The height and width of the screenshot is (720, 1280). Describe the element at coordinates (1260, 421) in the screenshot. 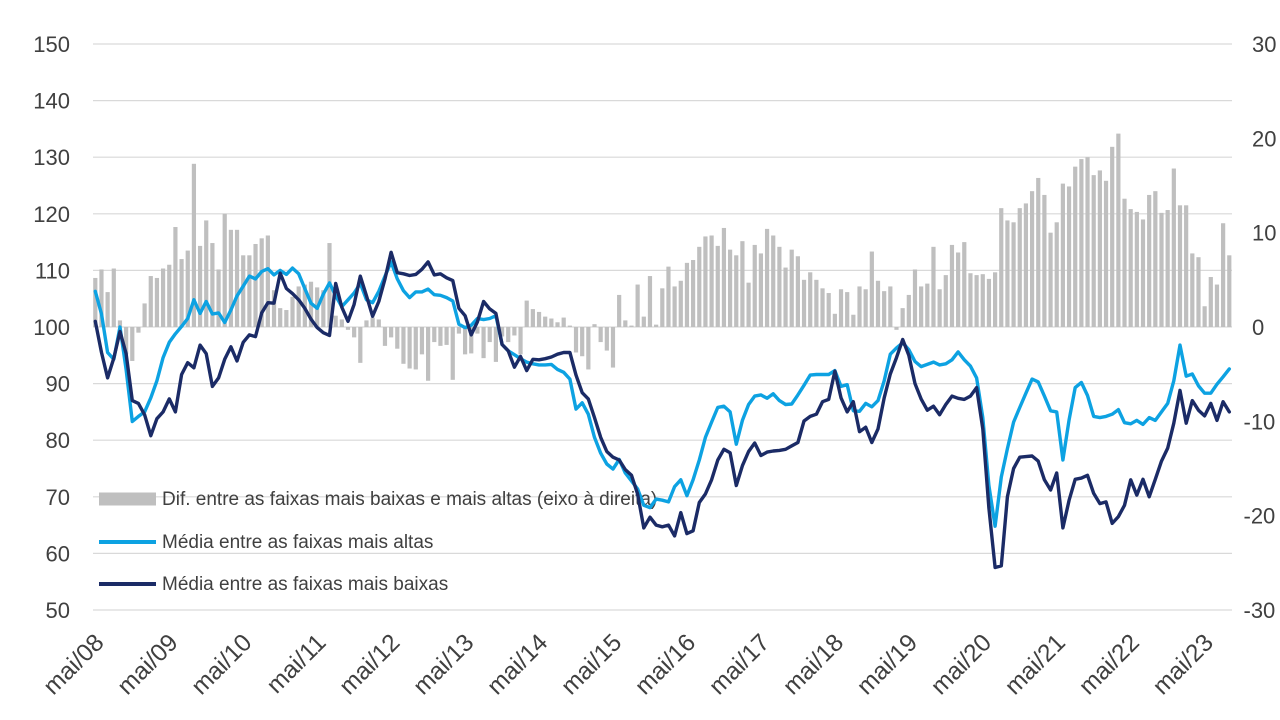

I see `svg-text: -10` at that location.